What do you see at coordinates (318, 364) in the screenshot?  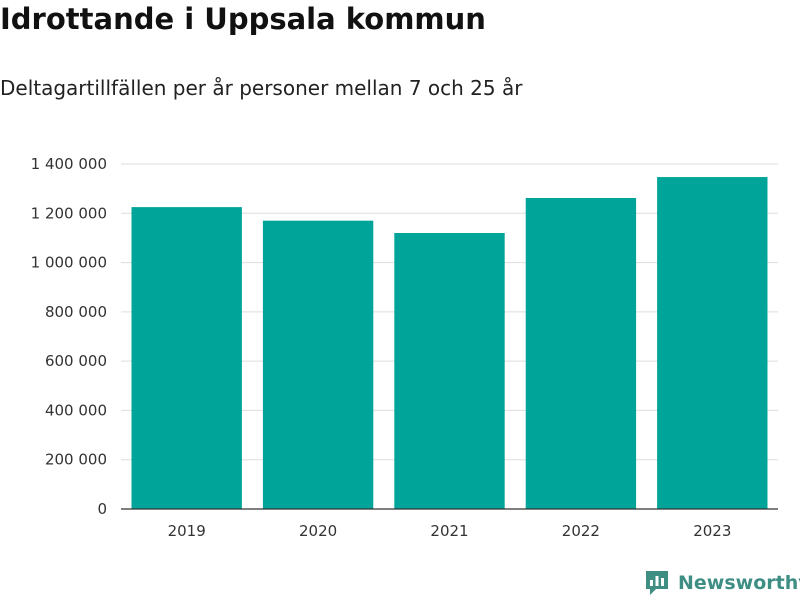 I see `bar-2020` at bounding box center [318, 364].